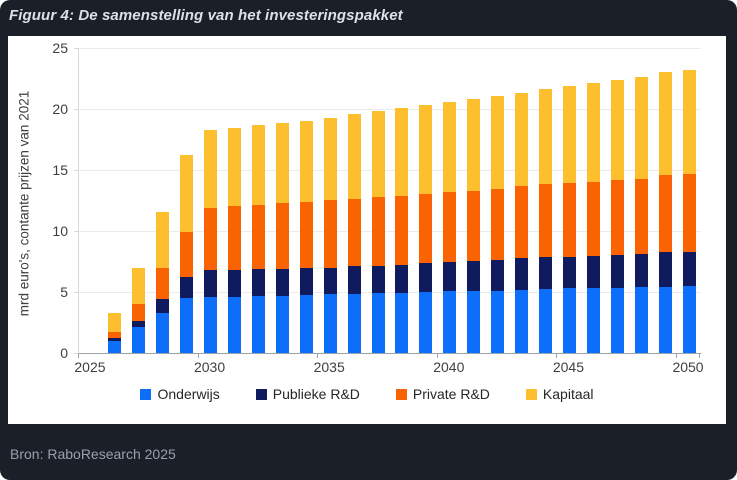 Image resolution: width=737 pixels, height=480 pixels. What do you see at coordinates (330, 281) in the screenshot?
I see `bar-segment-publieke-r-d-2035` at bounding box center [330, 281].